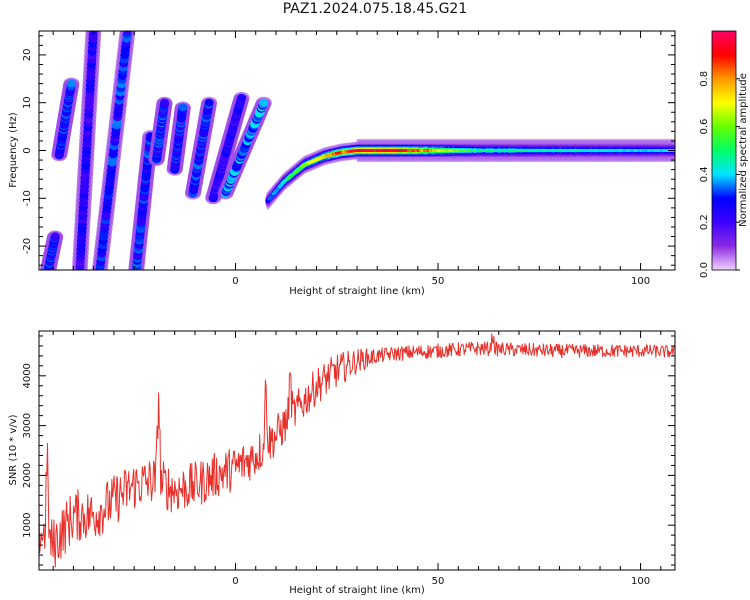 The image size is (750, 600). Describe the element at coordinates (27, 55) in the screenshot. I see `spectrogram-y-tick-label: 20` at that location.